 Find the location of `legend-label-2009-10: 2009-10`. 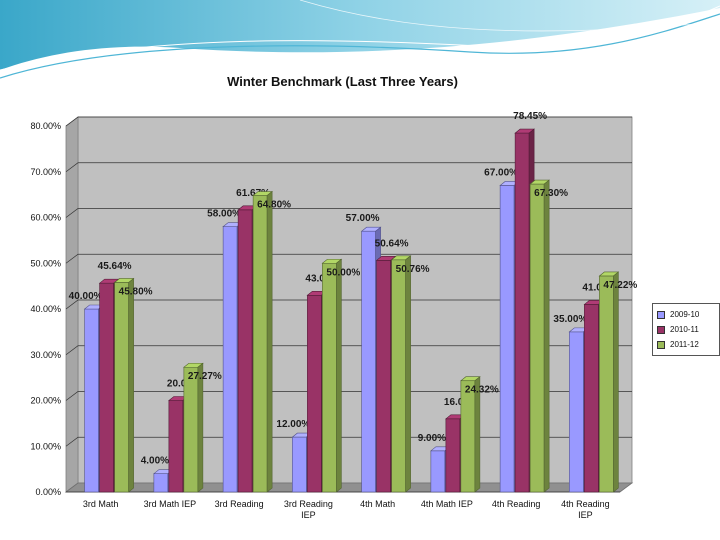

legend-label-2009-10: 2009-10 is located at coordinates (685, 314).